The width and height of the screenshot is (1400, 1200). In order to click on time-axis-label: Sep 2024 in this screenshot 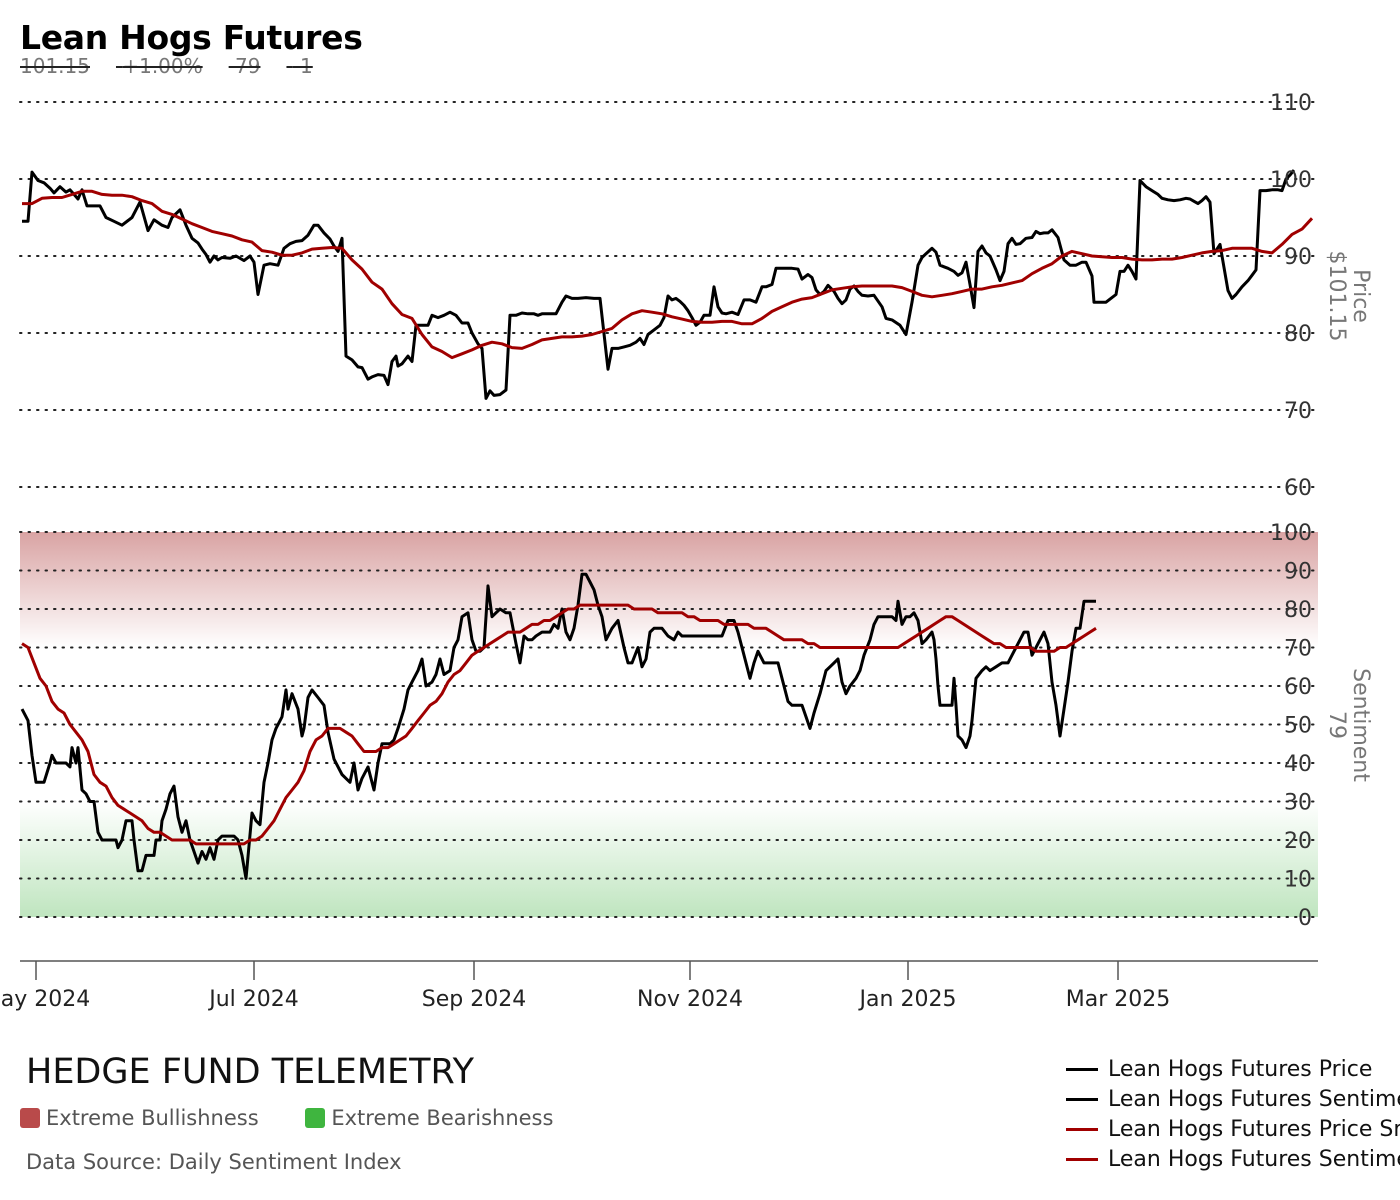, I will do `click(474, 999)`.